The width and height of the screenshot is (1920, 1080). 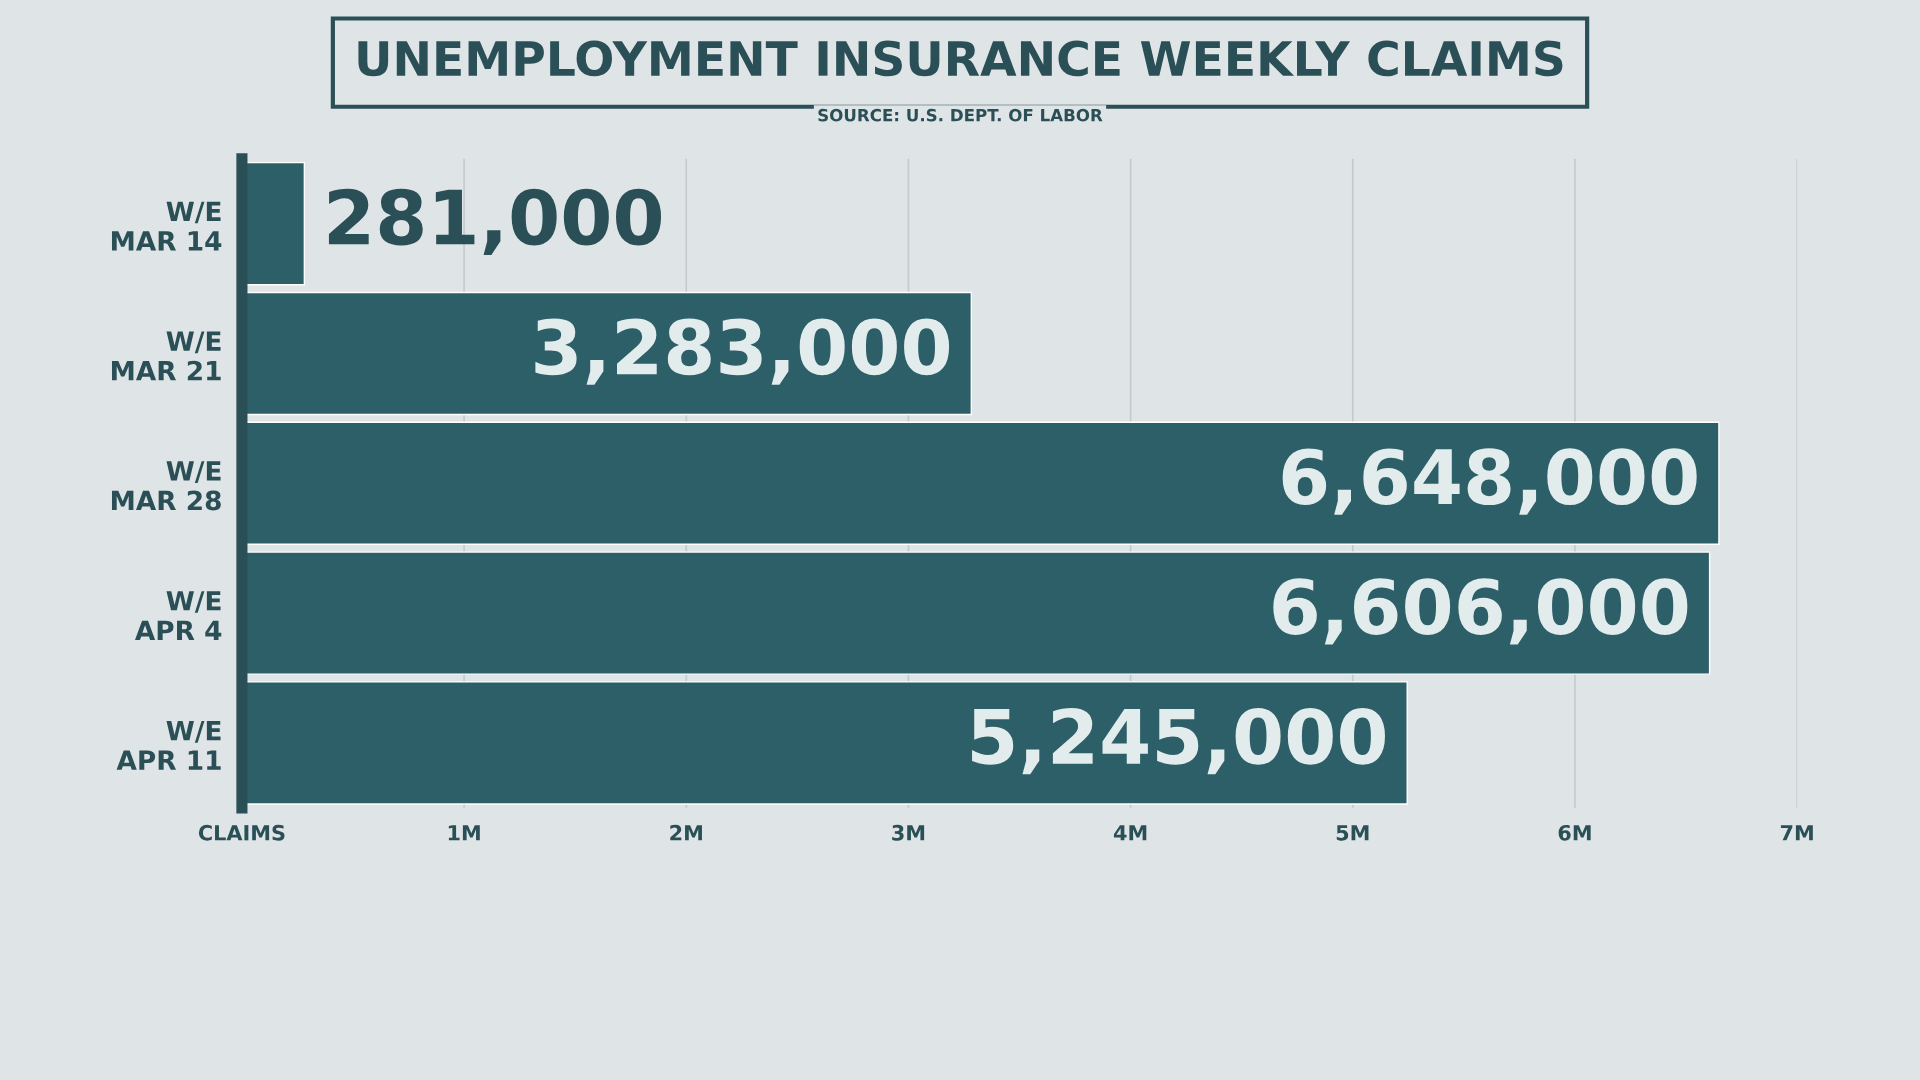 What do you see at coordinates (1178, 741) in the screenshot?
I see `data-label: 5,245,000` at bounding box center [1178, 741].